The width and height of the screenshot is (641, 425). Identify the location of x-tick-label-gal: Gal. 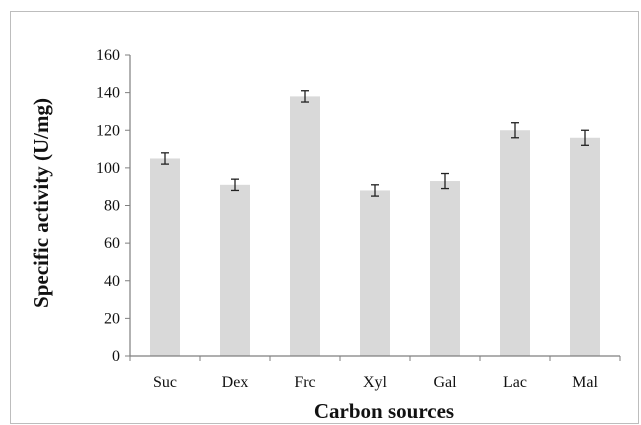
(445, 382).